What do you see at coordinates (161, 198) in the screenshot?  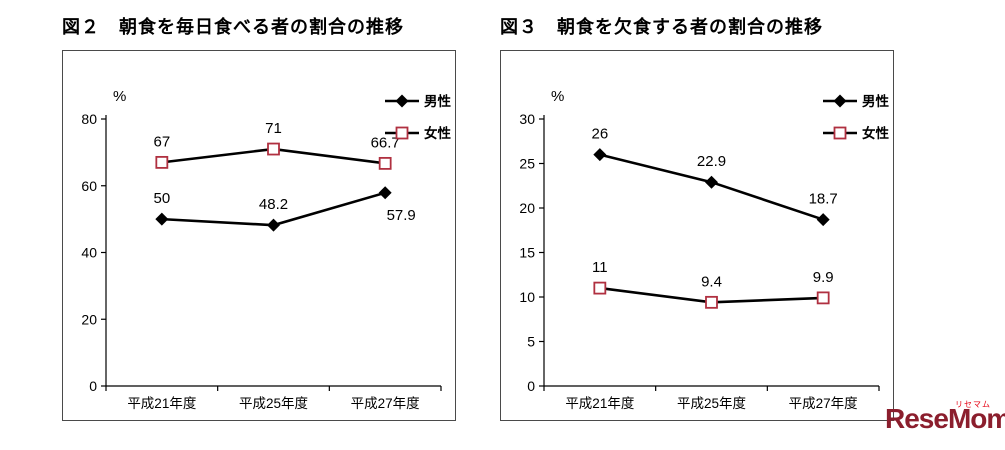 I see `svg-text: 50` at bounding box center [161, 198].